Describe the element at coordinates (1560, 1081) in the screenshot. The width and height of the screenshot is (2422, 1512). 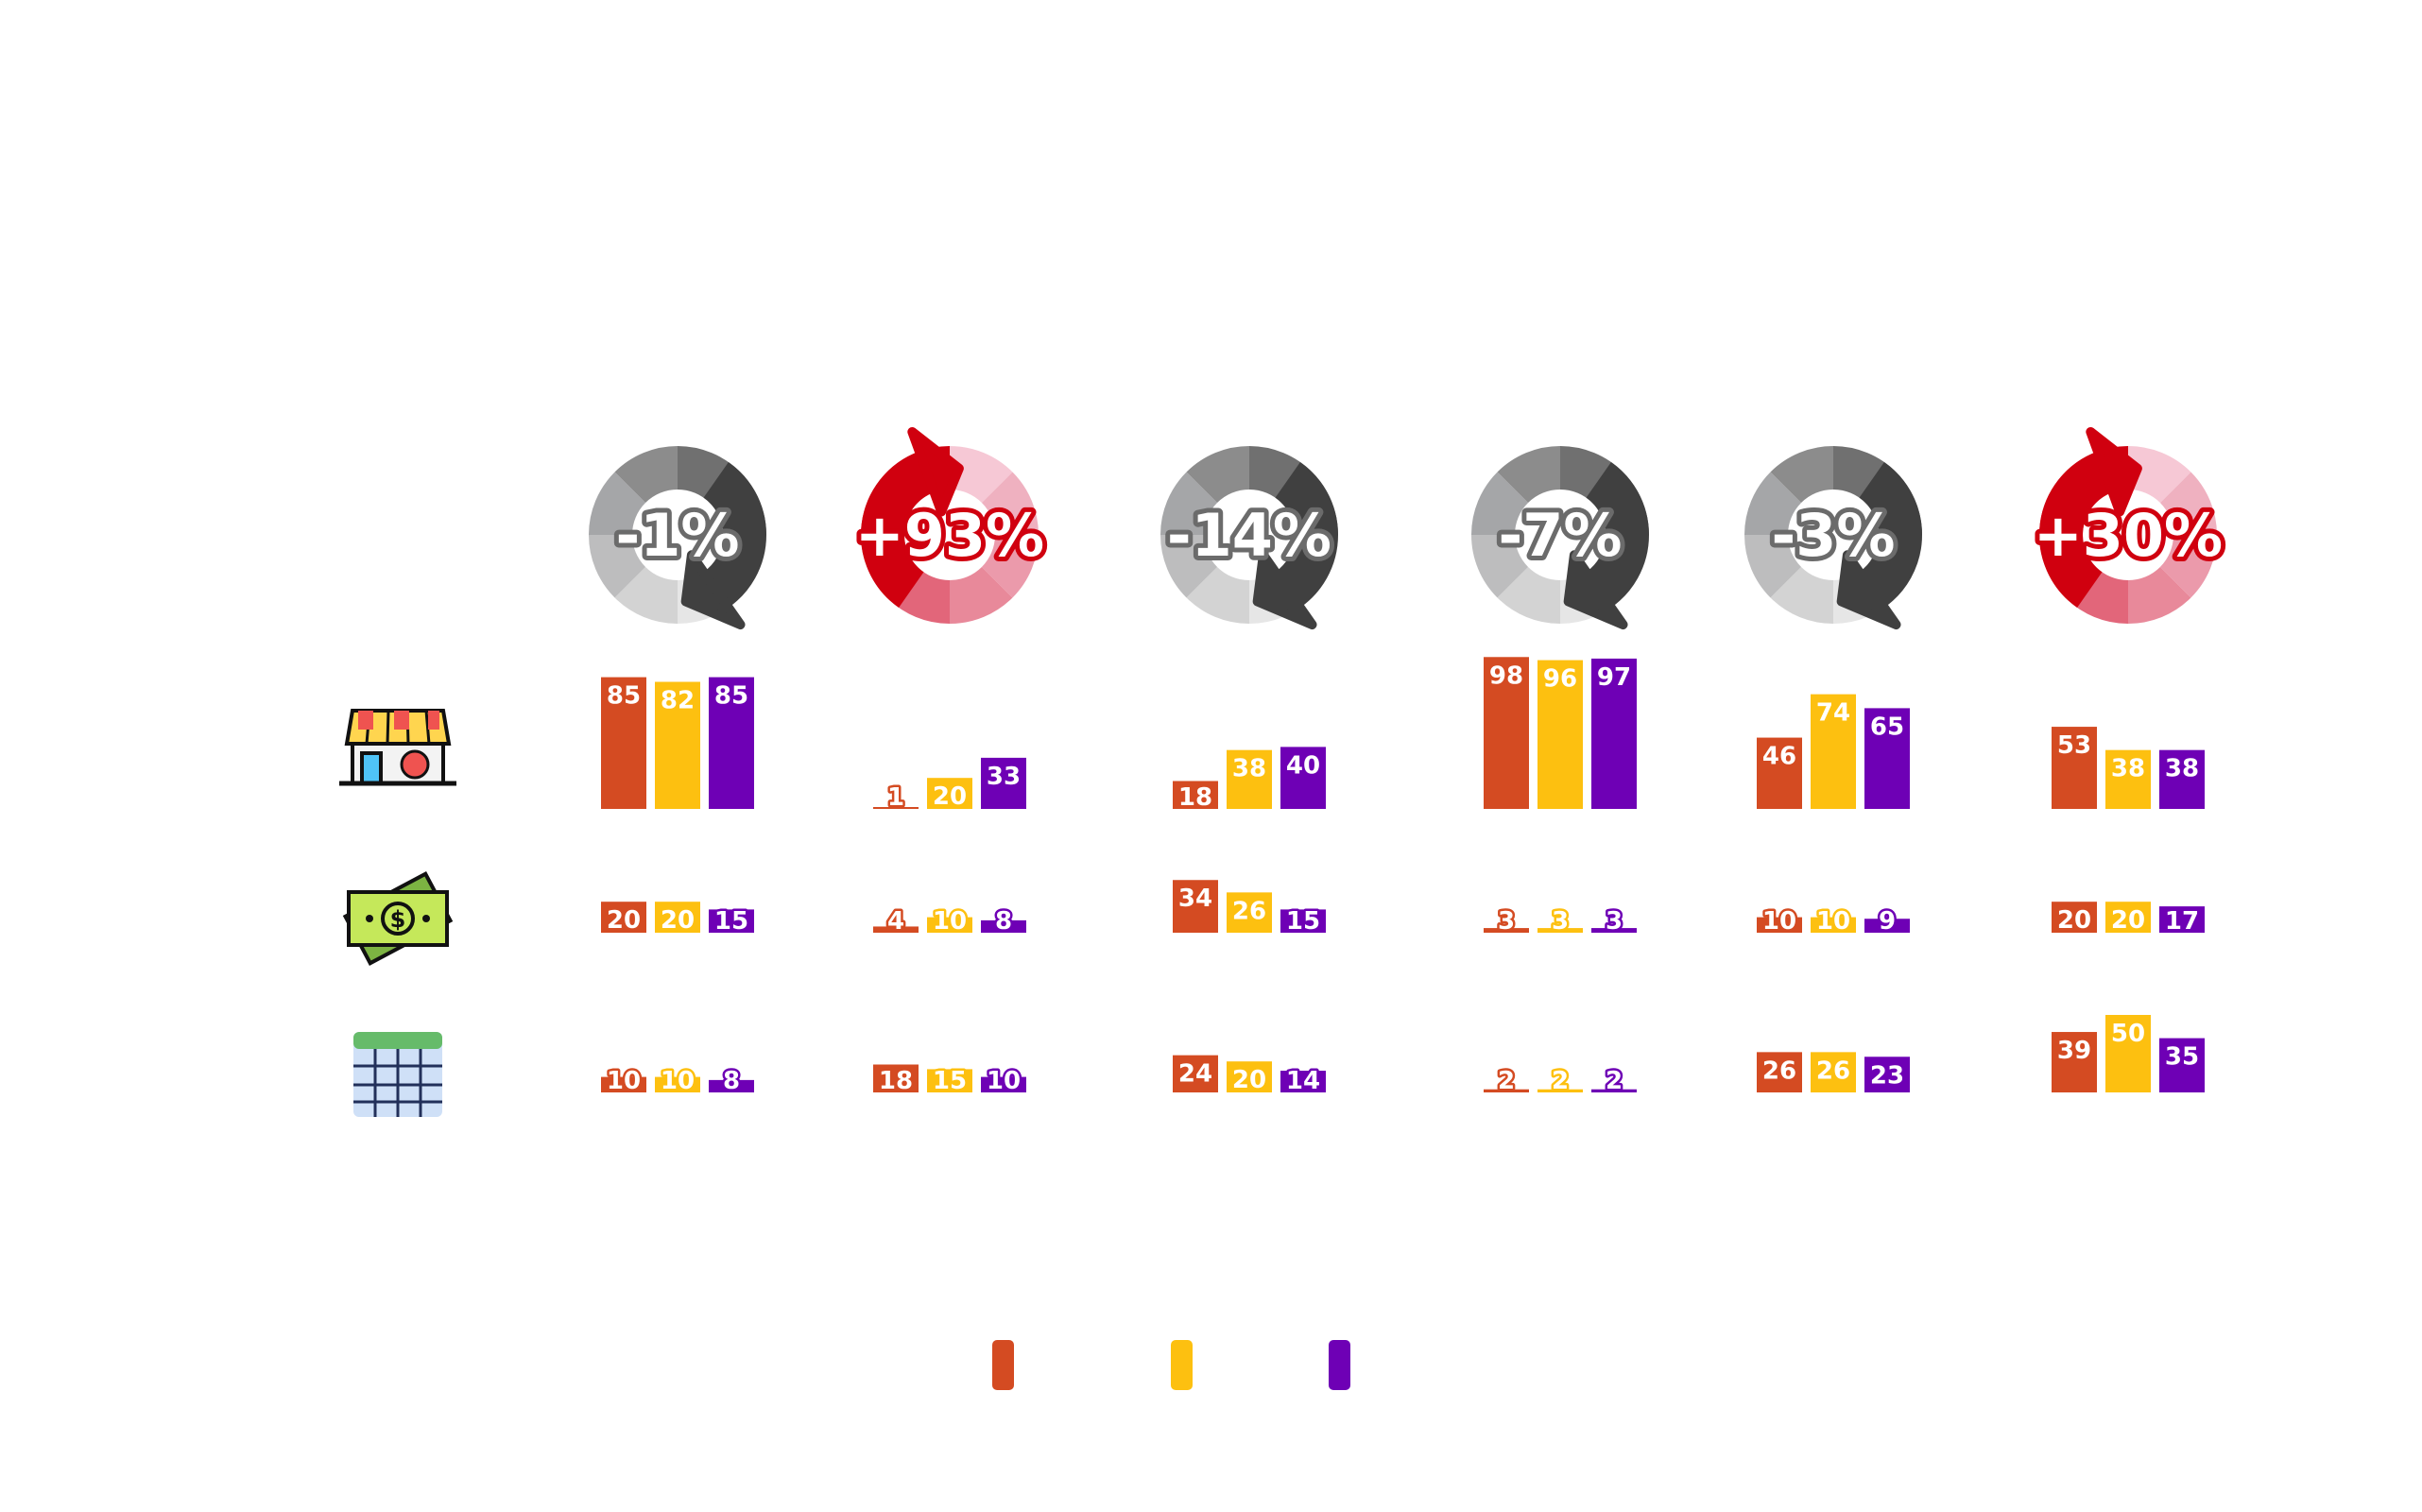
I see `bar-row-3: 2 2 2` at that location.